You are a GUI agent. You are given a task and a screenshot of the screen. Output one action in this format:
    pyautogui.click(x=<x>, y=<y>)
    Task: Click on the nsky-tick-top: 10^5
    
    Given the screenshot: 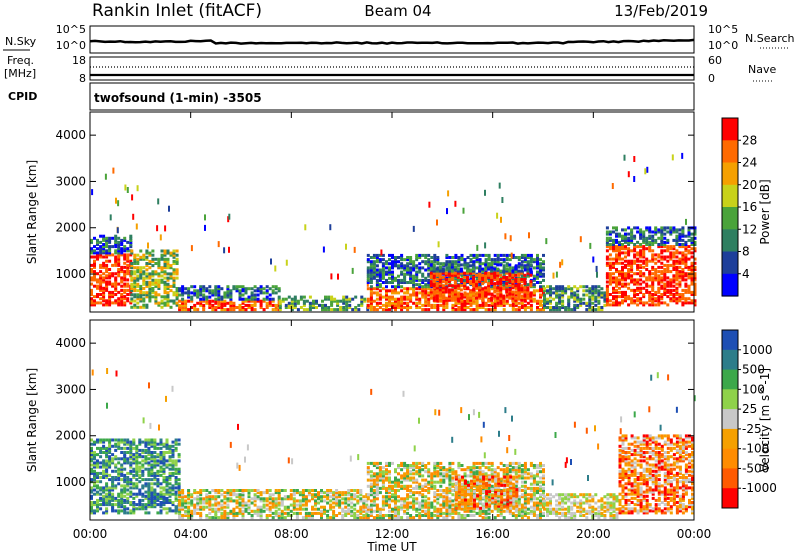 What is the action you would take?
    pyautogui.click(x=71, y=29)
    